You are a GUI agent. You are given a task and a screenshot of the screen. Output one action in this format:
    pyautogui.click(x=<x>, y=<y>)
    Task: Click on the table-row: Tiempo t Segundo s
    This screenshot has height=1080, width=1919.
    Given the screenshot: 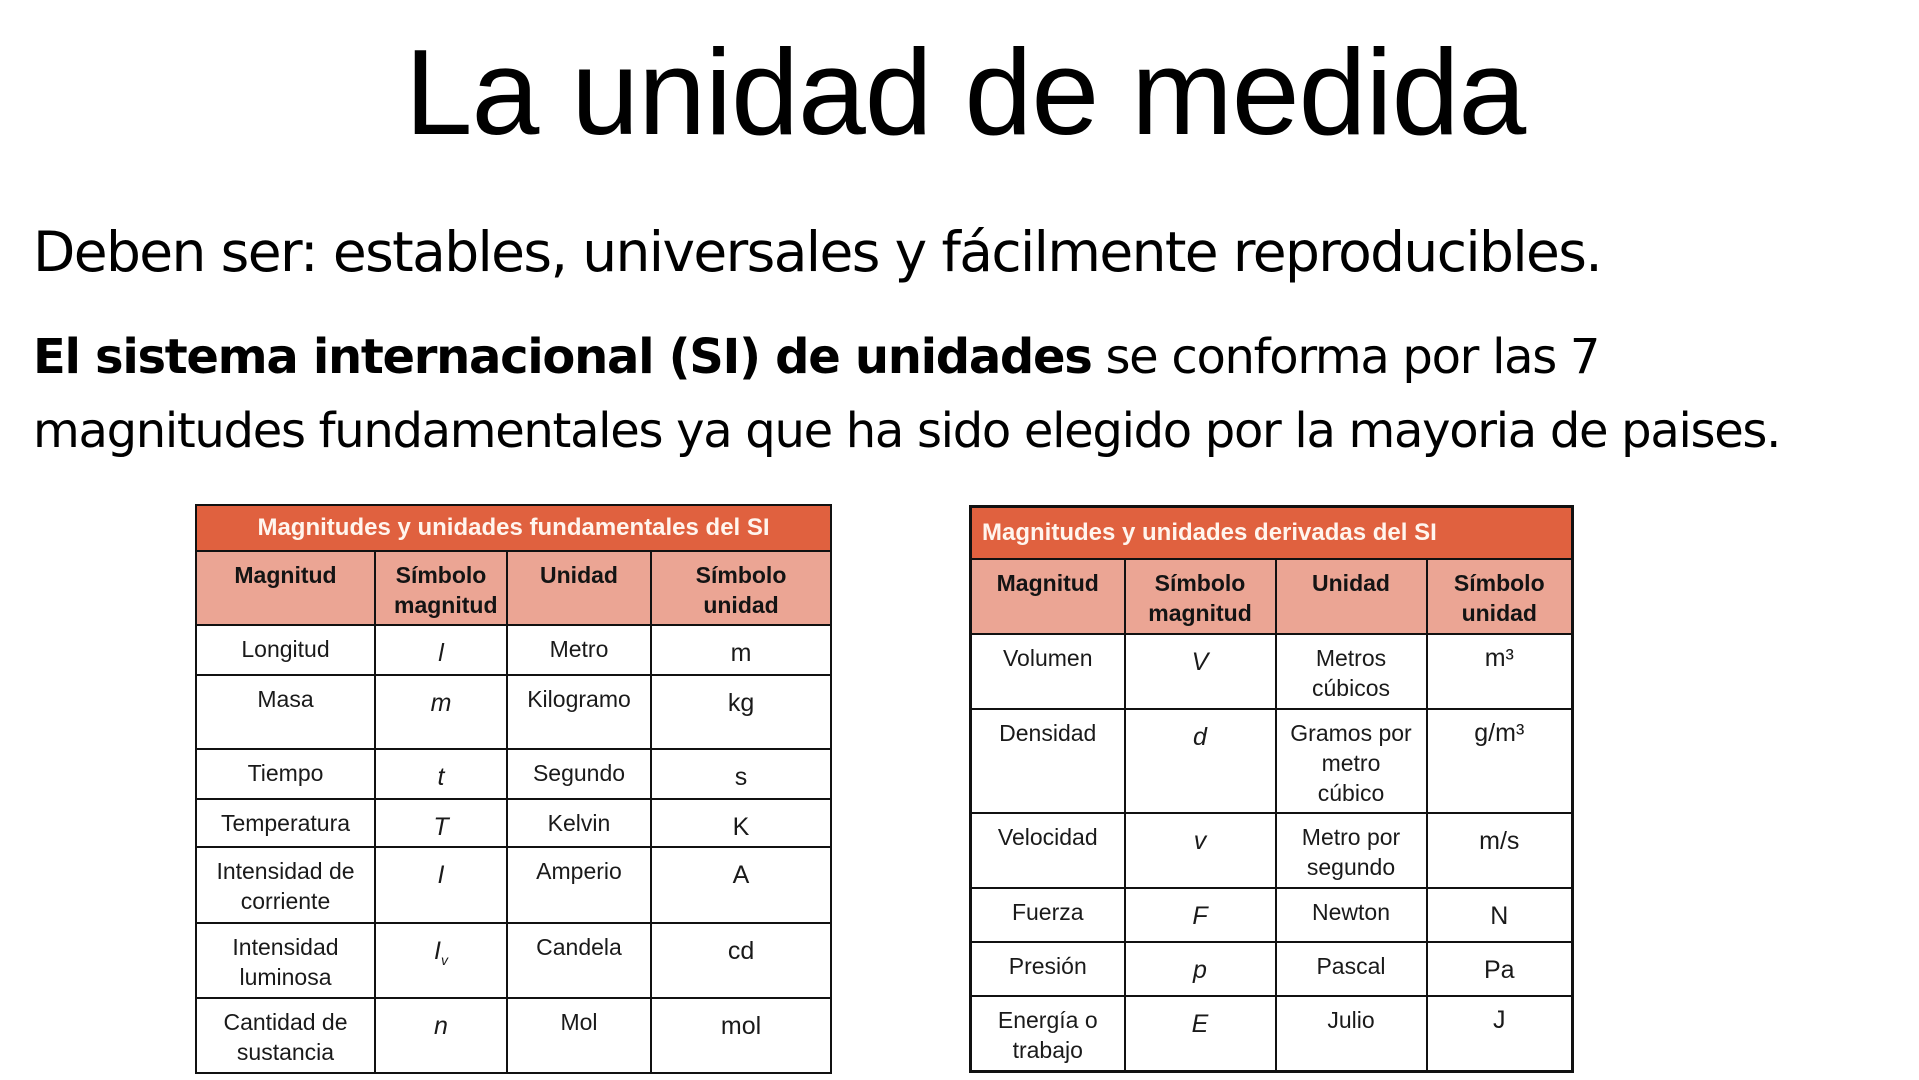 What is the action you would take?
    pyautogui.click(x=514, y=774)
    